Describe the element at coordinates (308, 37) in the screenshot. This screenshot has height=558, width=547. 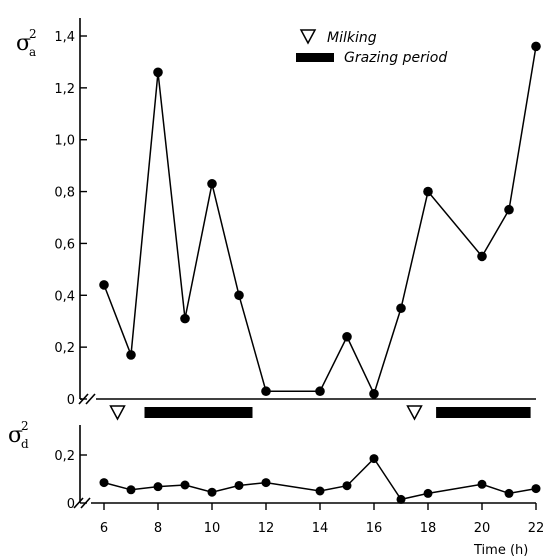
I see `milking-triangle-icon` at that location.